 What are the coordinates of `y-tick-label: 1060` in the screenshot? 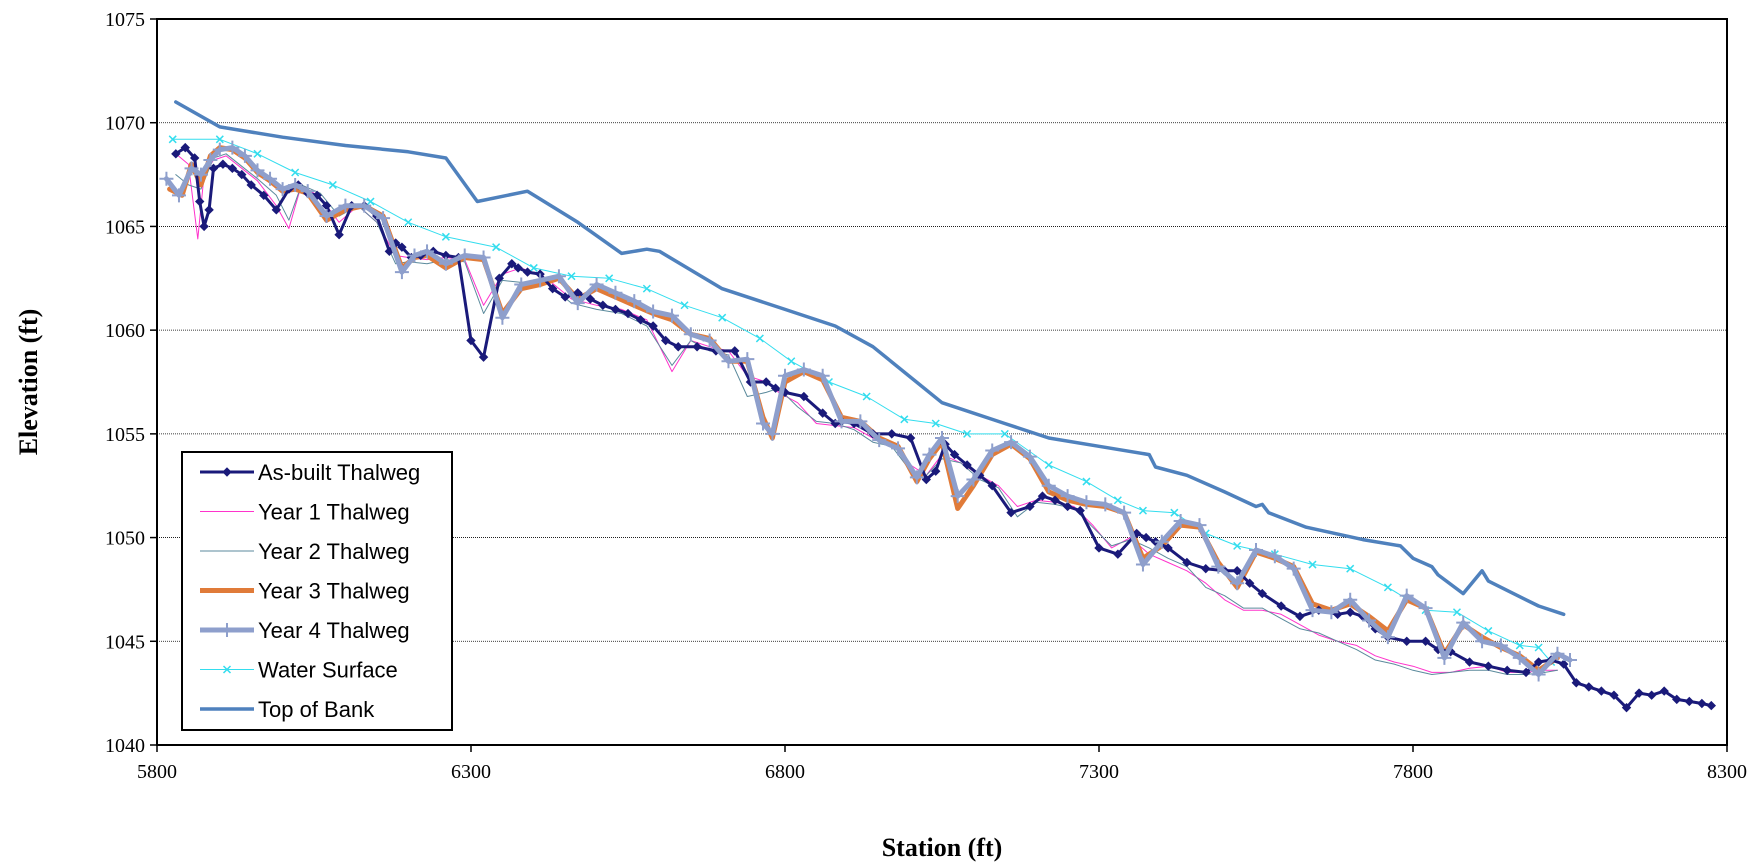 It's located at (125, 331).